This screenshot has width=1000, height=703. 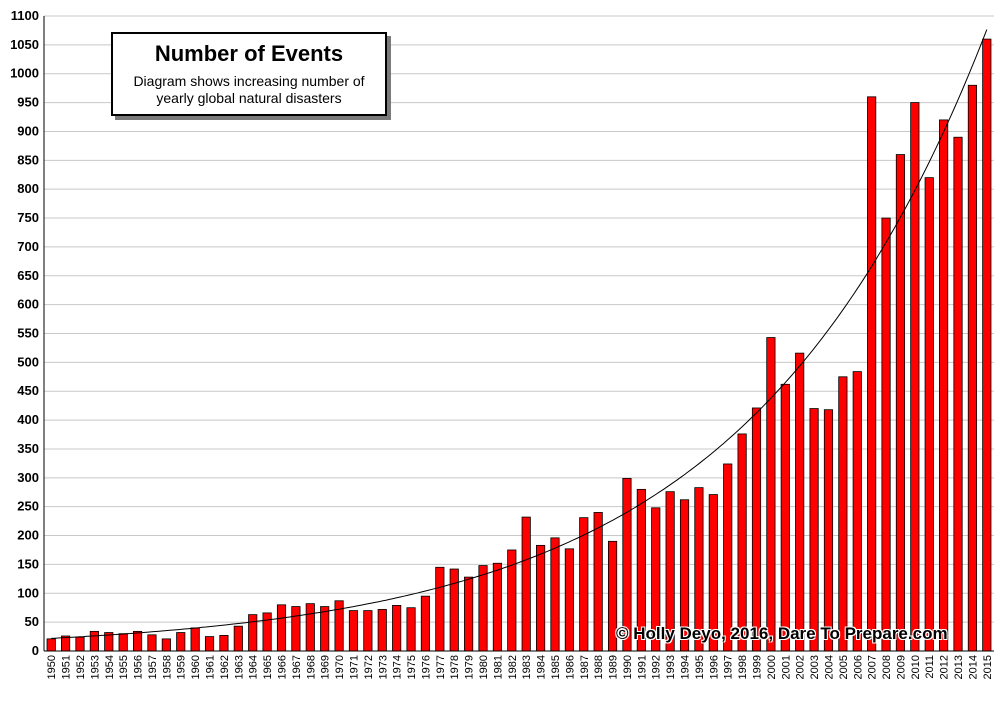 I want to click on x-tick-label: 1995, so click(x=700, y=667).